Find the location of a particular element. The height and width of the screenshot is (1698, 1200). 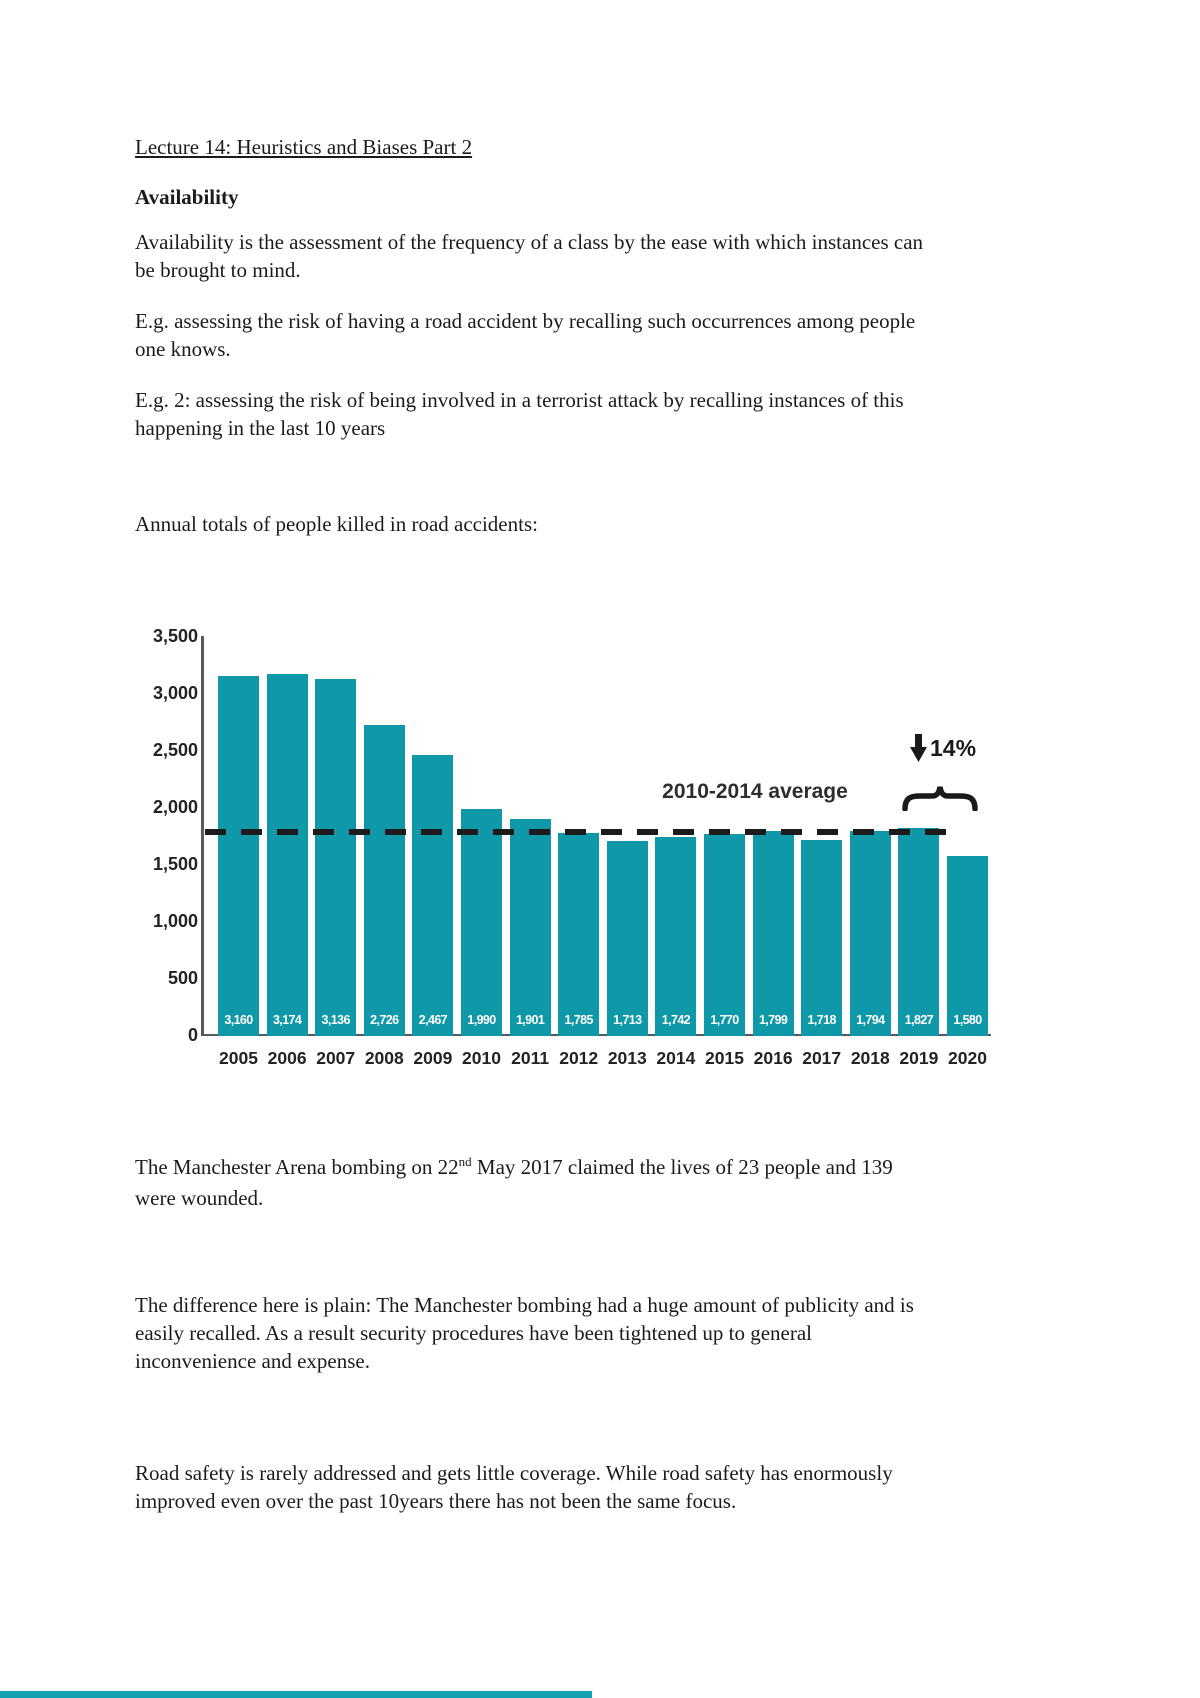

bar-2011: 1,901 is located at coordinates (530, 927).